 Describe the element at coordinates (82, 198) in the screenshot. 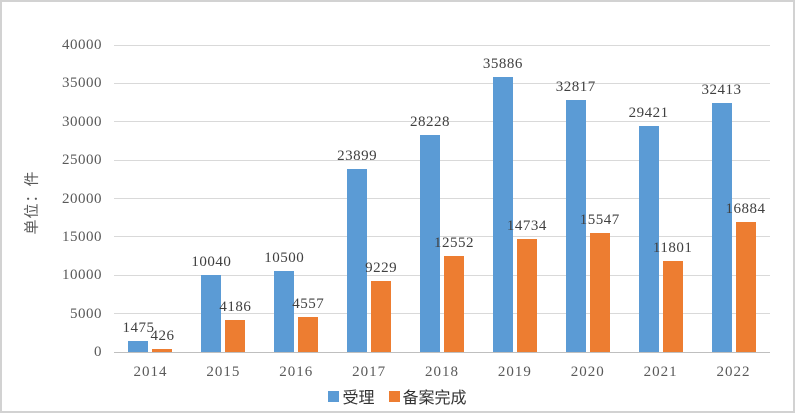

I see `y-axis-tick-20000: 20000` at that location.